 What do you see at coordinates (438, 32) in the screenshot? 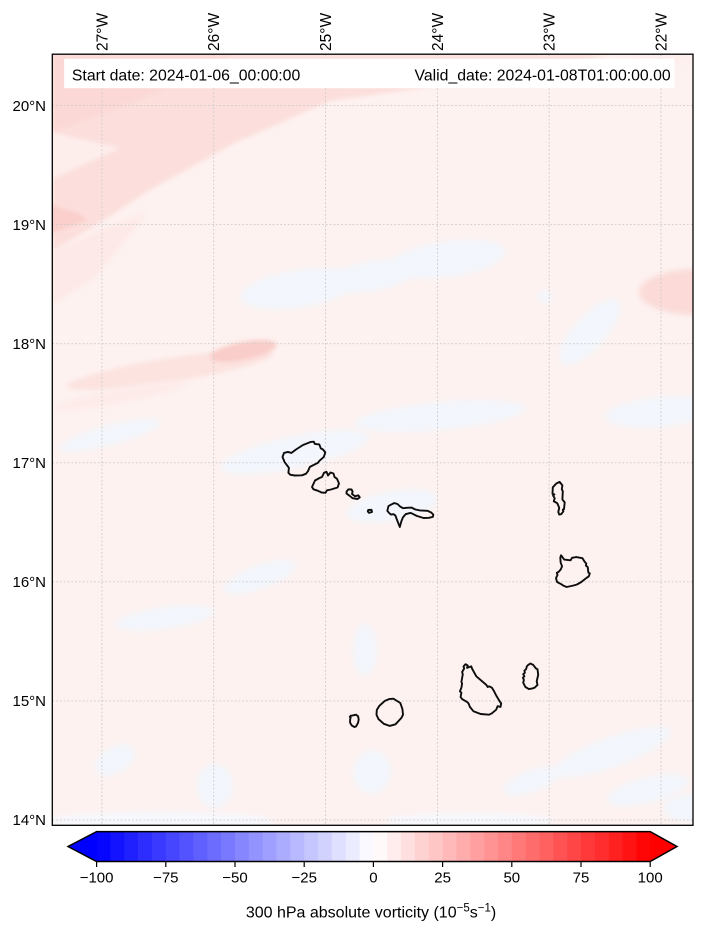
I see `svg-text: 24°W` at bounding box center [438, 32].